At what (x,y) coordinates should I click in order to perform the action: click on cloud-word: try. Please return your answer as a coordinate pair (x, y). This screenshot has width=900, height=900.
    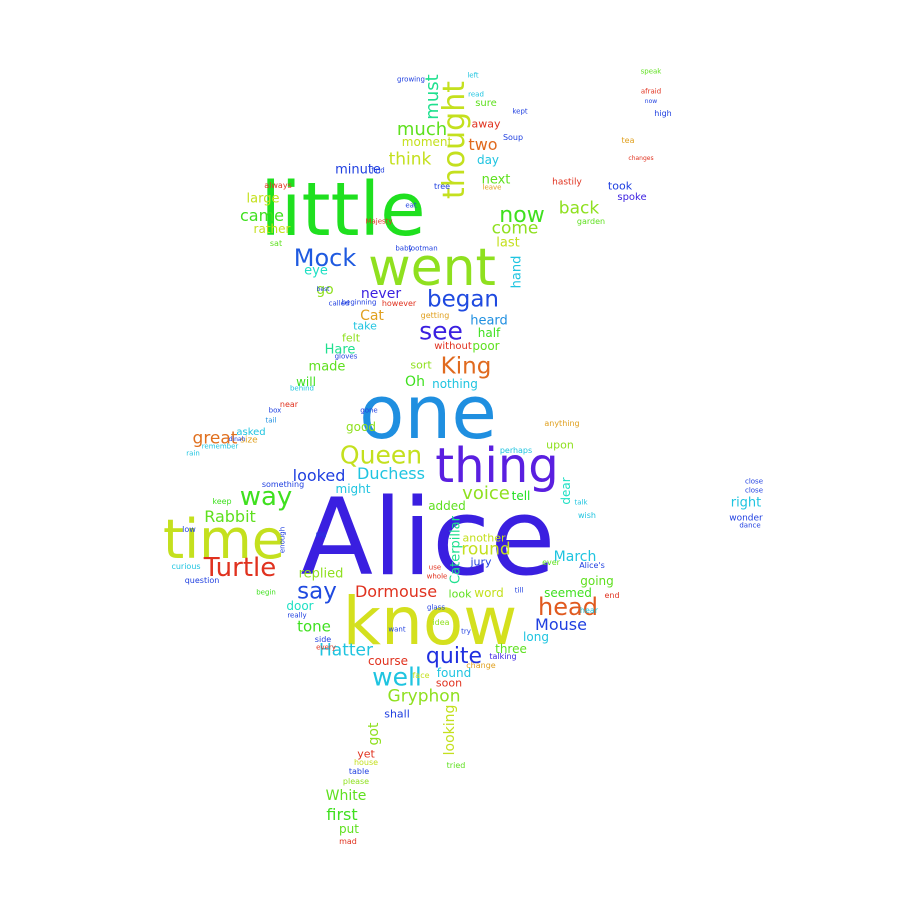
    Looking at the image, I should click on (466, 631).